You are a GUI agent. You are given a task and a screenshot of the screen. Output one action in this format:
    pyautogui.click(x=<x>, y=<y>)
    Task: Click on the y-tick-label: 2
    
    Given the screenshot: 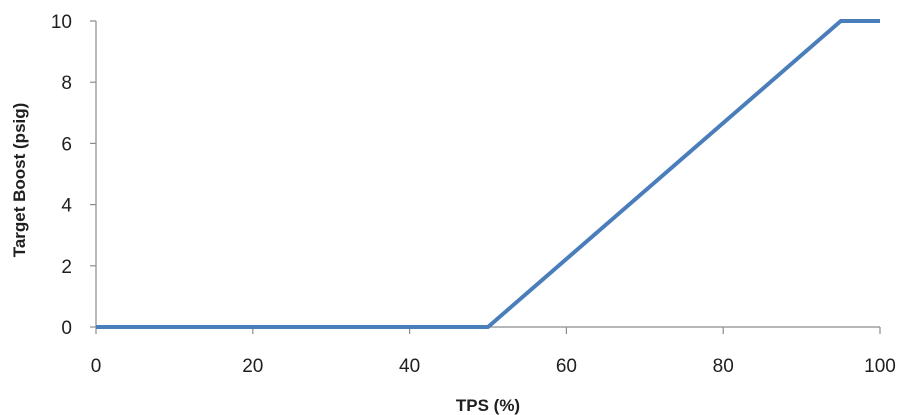 What is the action you would take?
    pyautogui.click(x=66, y=267)
    